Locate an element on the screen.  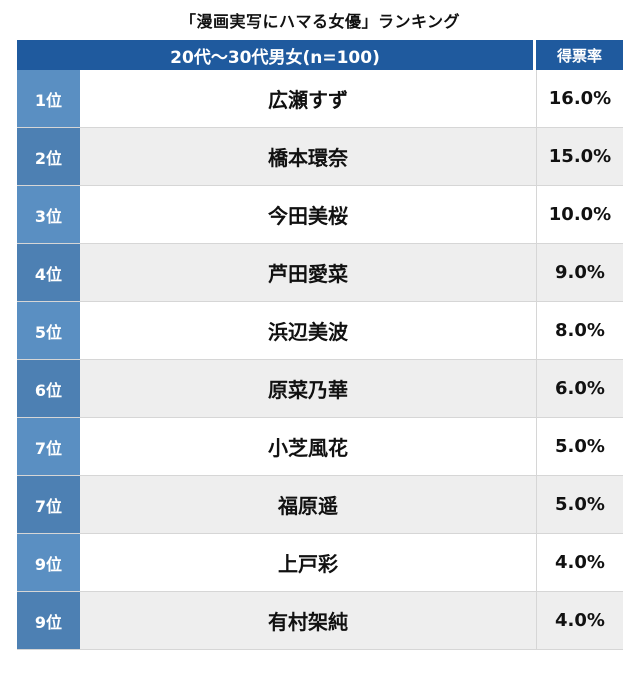
table-row: 1位 広瀬すず 16.0% is located at coordinates (320, 99).